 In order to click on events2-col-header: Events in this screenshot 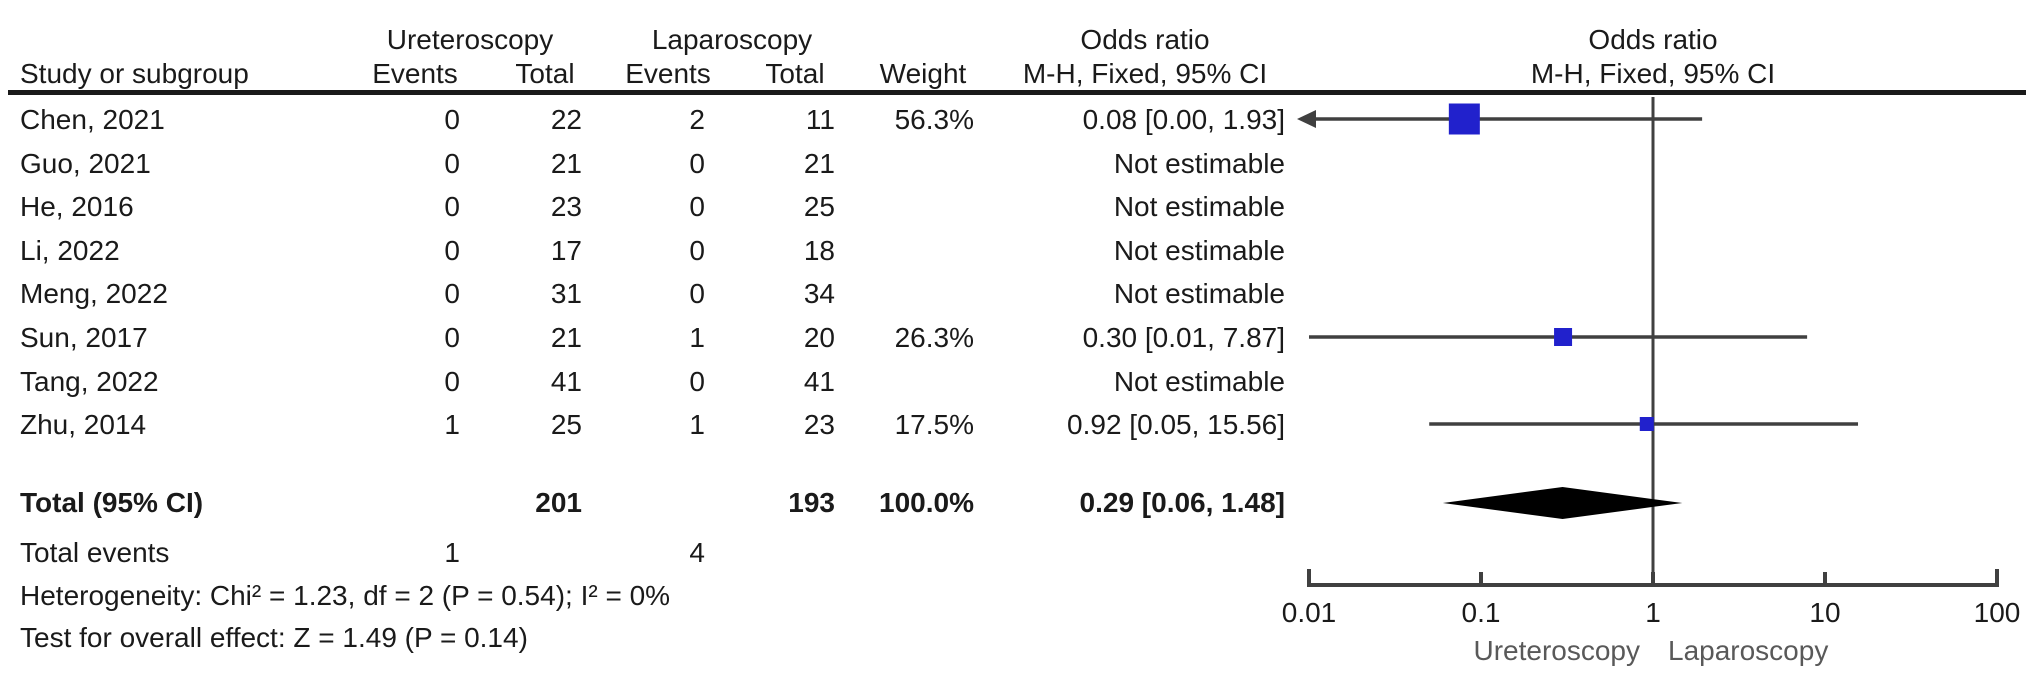, I will do `click(668, 73)`.